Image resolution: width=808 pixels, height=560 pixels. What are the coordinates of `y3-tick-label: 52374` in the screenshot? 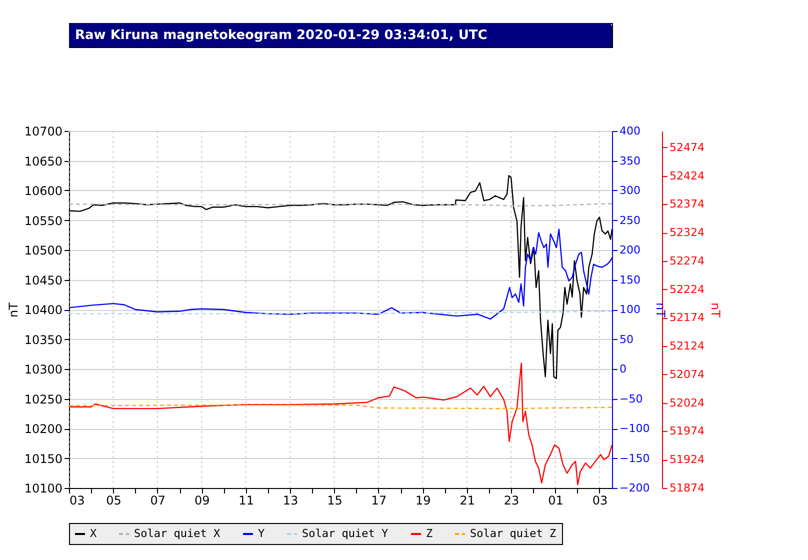 It's located at (687, 204).